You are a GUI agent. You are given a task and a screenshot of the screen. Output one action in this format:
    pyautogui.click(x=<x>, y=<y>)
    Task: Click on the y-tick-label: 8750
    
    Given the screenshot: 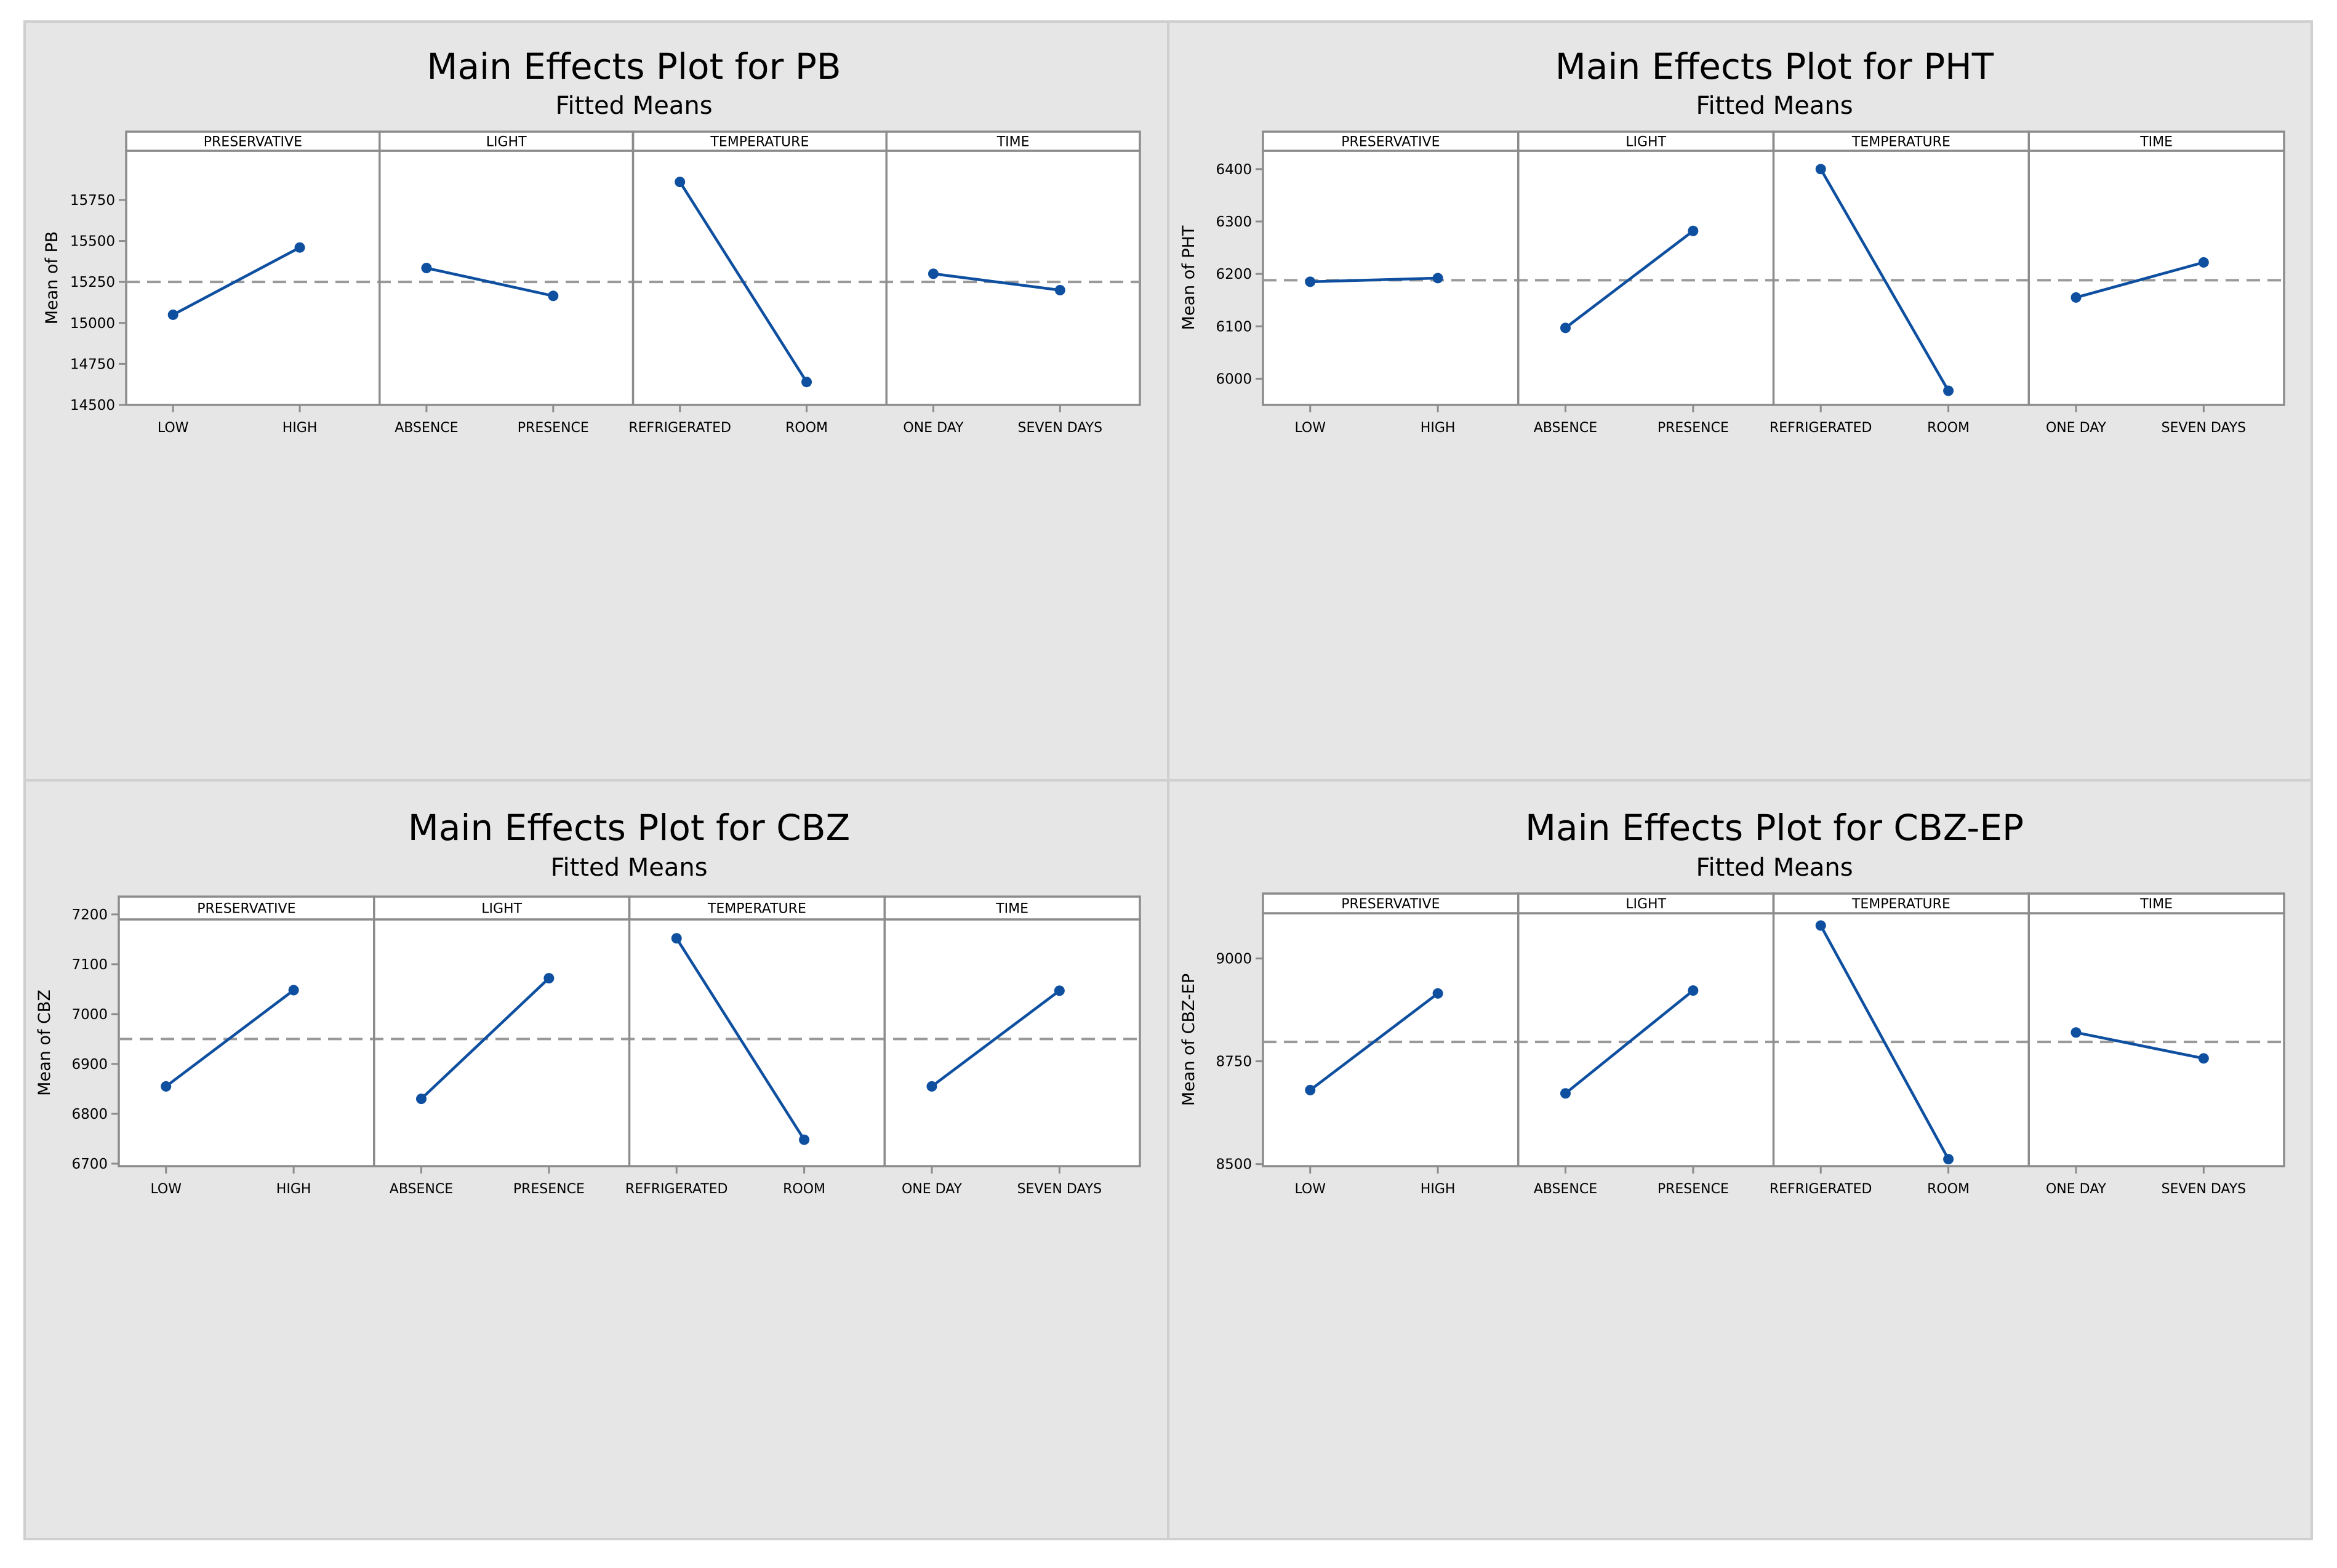 What is the action you would take?
    pyautogui.click(x=1234, y=1062)
    